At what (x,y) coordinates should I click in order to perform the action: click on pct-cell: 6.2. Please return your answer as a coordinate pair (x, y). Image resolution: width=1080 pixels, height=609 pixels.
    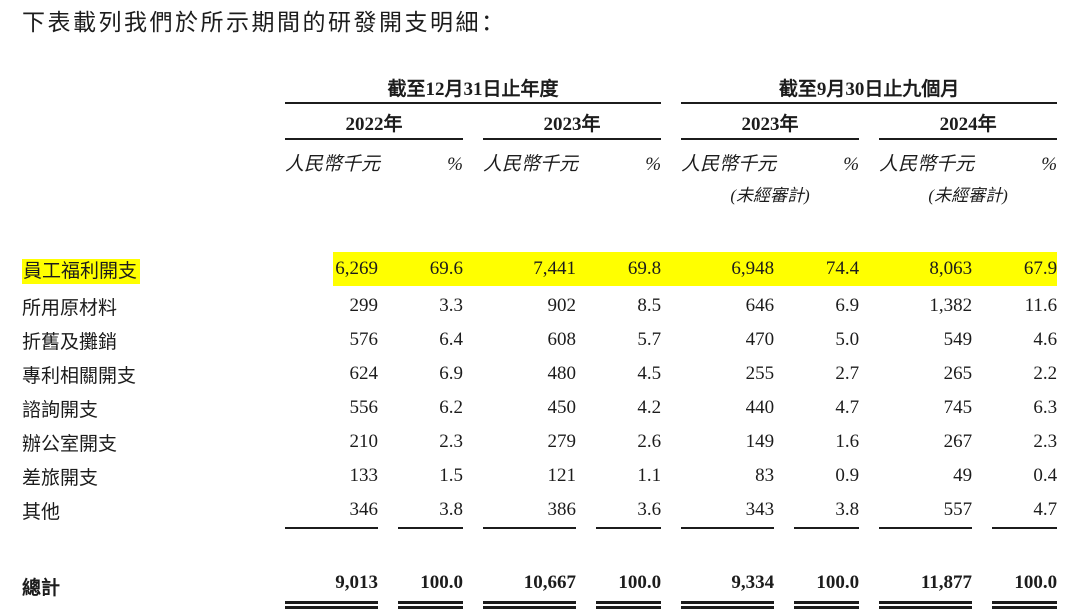
    Looking at the image, I should click on (451, 407).